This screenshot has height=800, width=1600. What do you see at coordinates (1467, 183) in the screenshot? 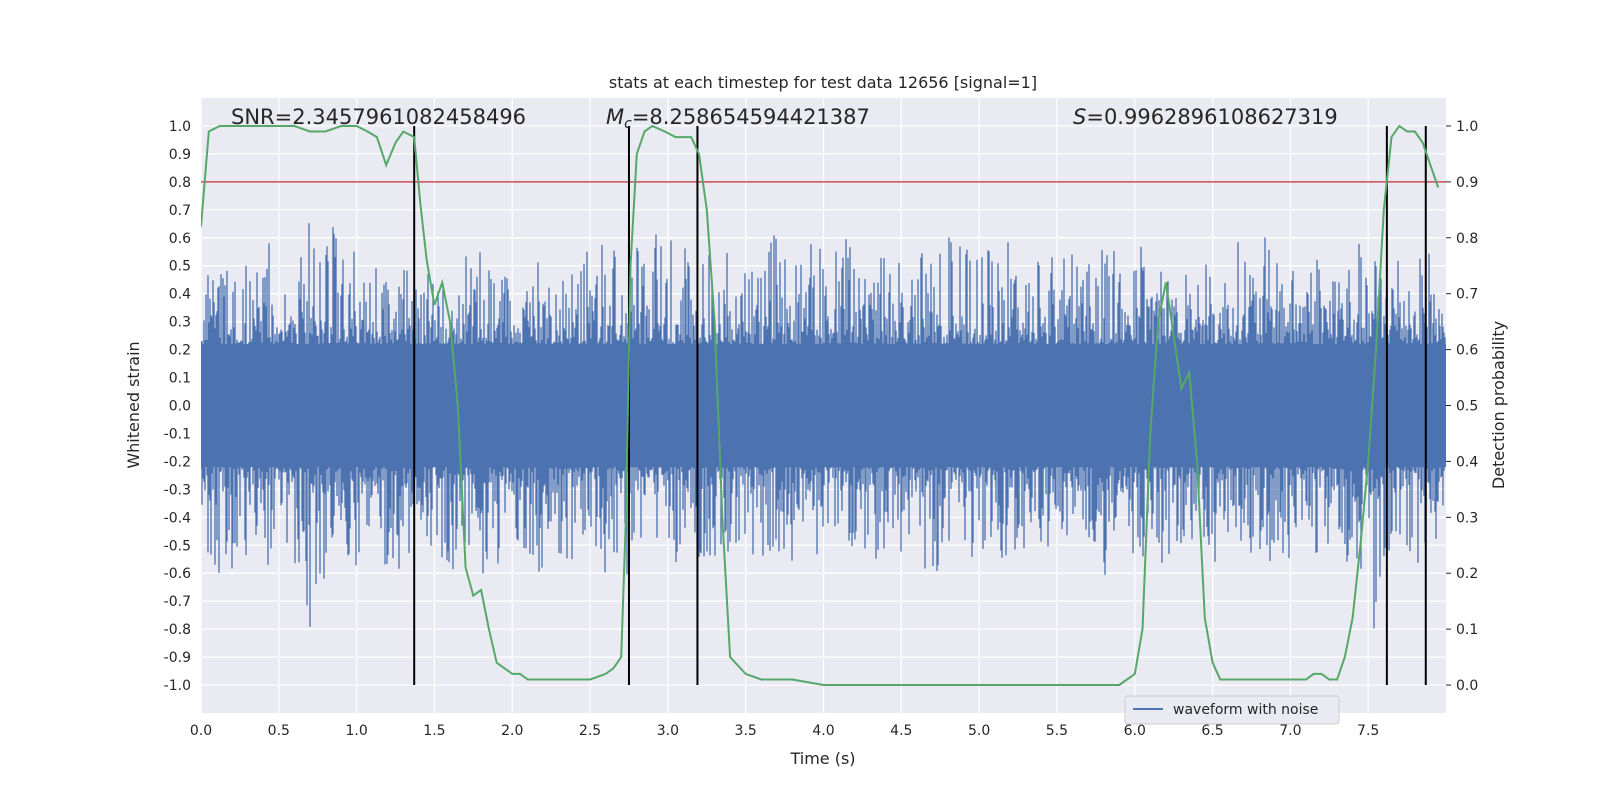
I see `y-right-tick-label: 0.9` at bounding box center [1467, 183].